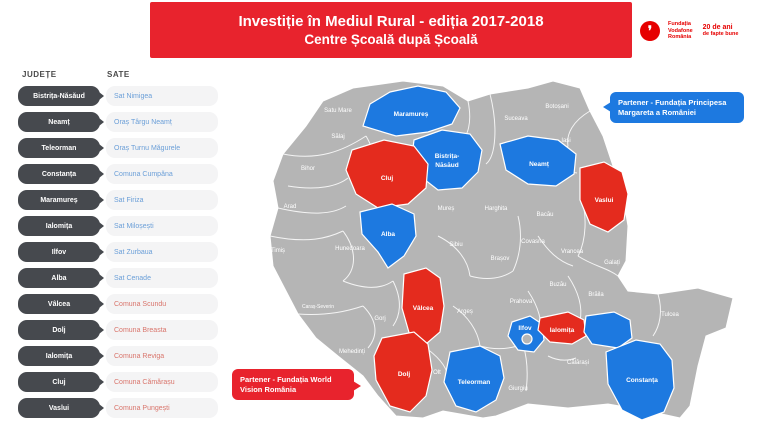  I want to click on list-item: Vaslui Comuna Pungești, so click(119, 408).